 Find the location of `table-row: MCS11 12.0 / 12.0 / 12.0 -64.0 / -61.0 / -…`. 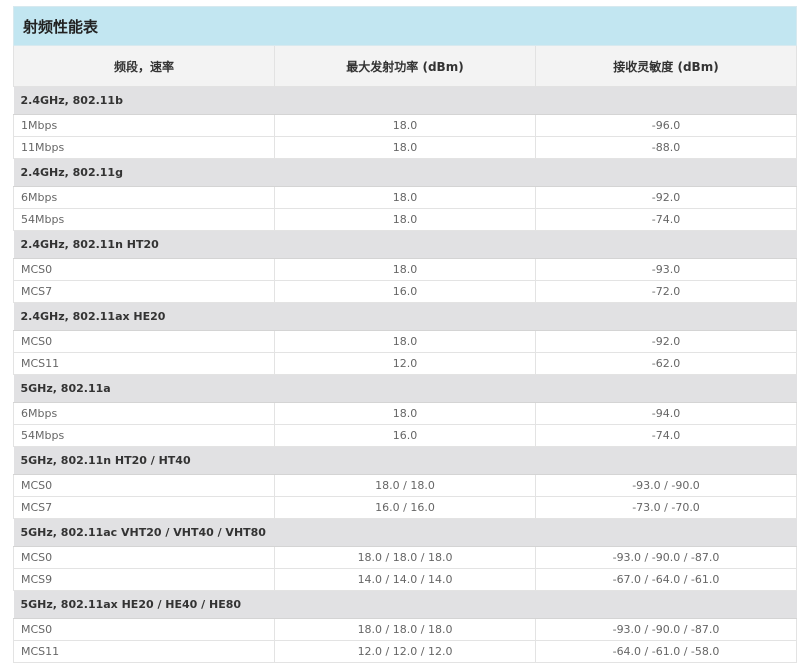

table-row: MCS11 12.0 / 12.0 / 12.0 -64.0 / -61.0 / -… is located at coordinates (405, 651).